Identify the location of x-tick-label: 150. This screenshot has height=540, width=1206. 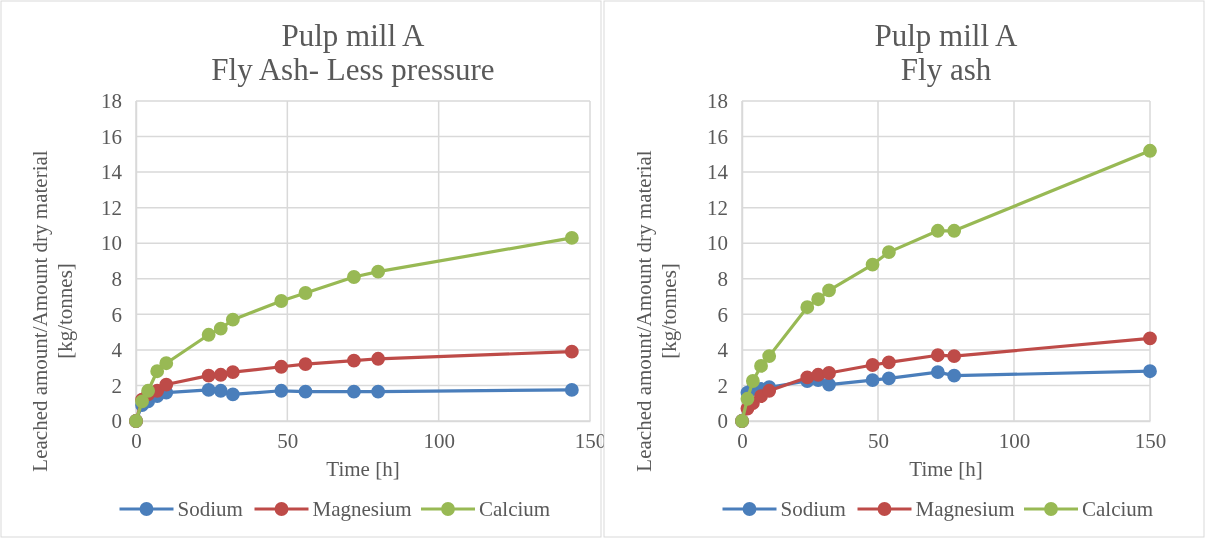
(1150, 440).